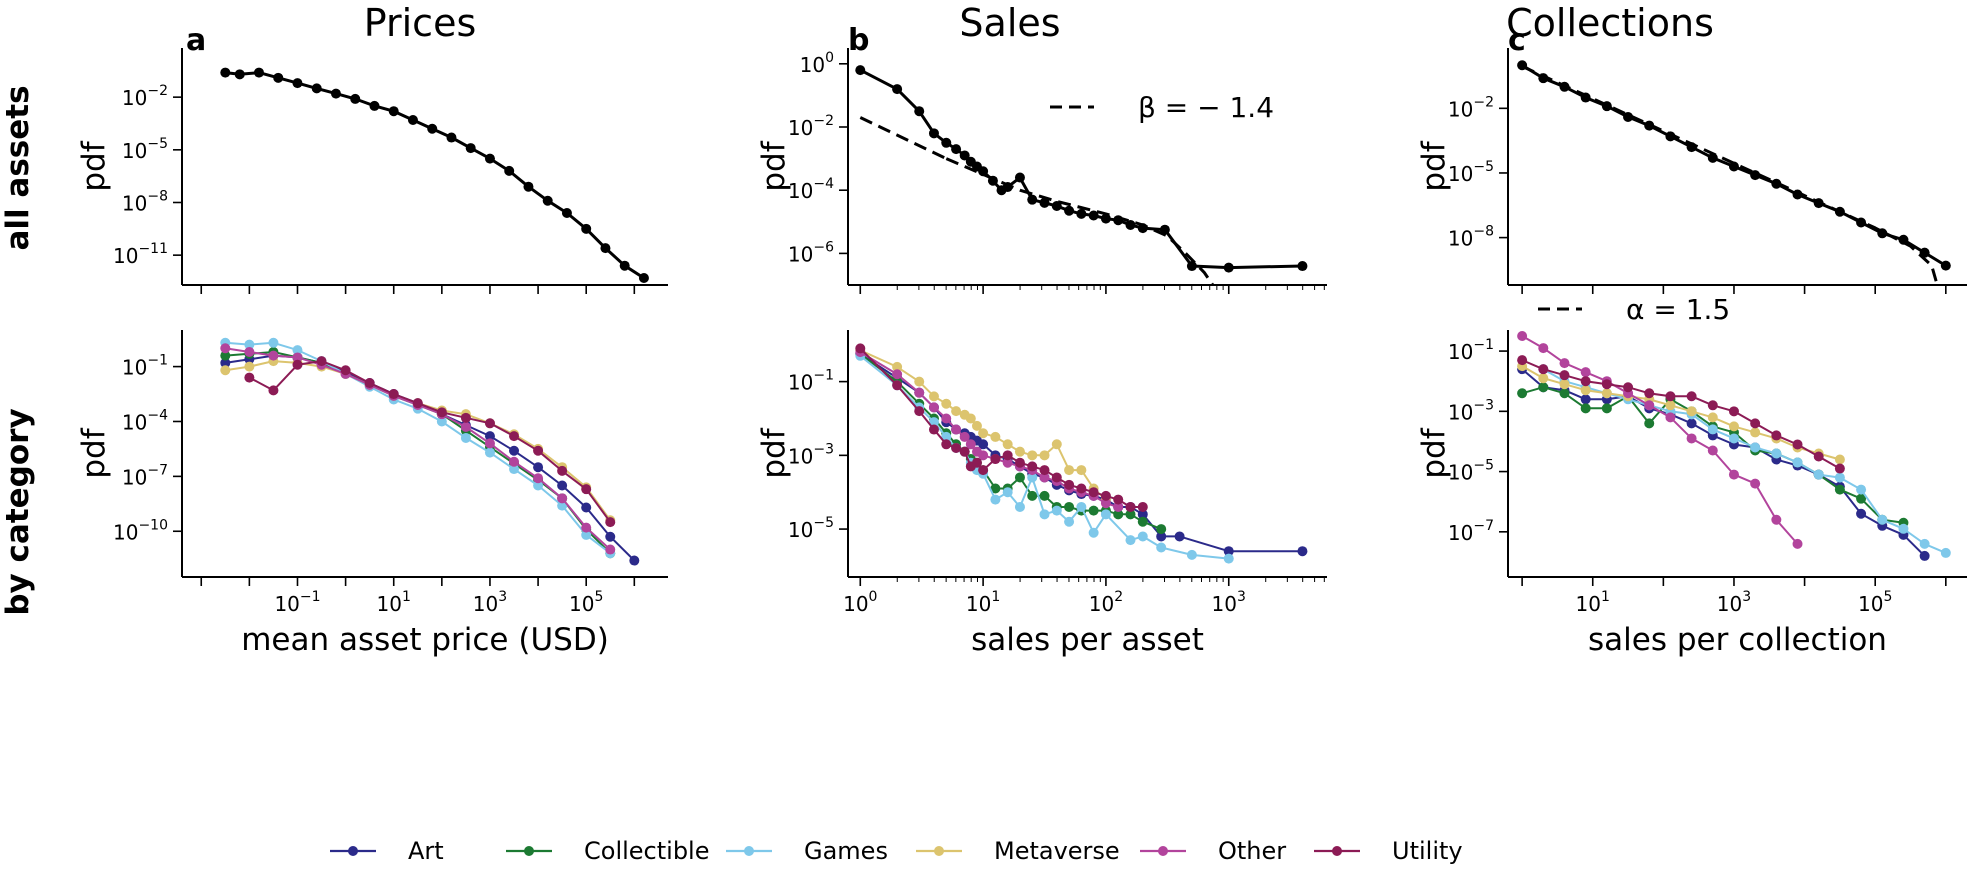  Describe the element at coordinates (372, 171) in the screenshot. I see `panel-a-top: 10−2 10−5 10−8 10−11 pdf` at that location.